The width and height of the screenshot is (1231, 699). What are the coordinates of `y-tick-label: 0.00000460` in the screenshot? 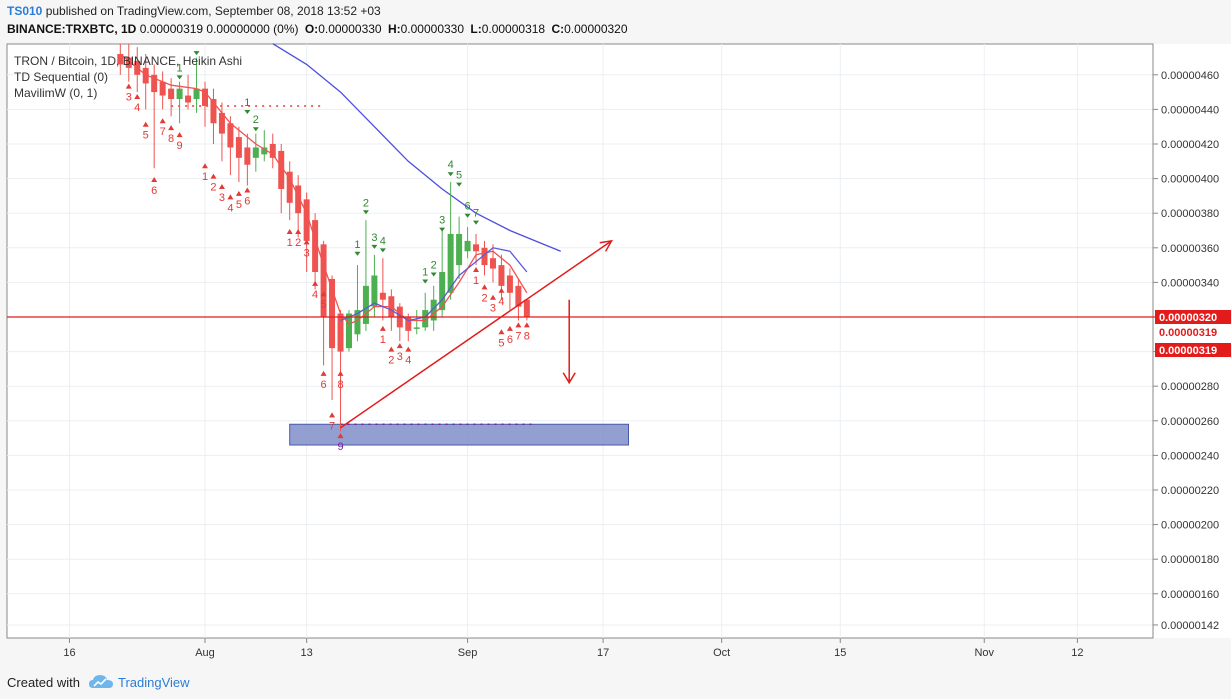 It's located at (1190, 76).